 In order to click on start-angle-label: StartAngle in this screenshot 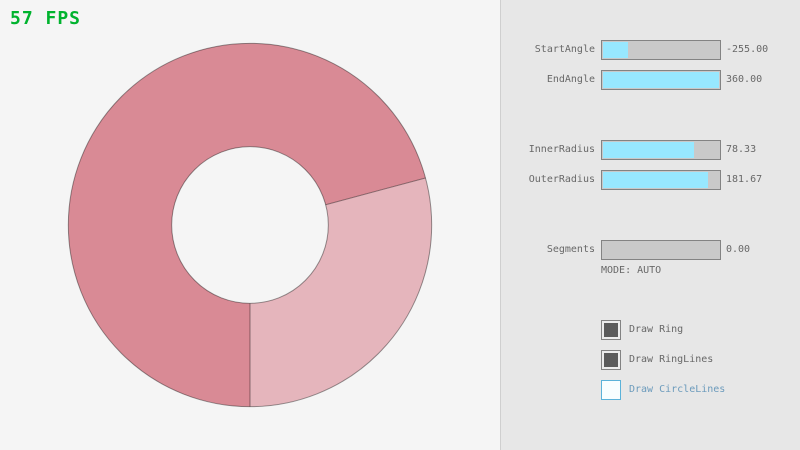, I will do `click(564, 49)`.